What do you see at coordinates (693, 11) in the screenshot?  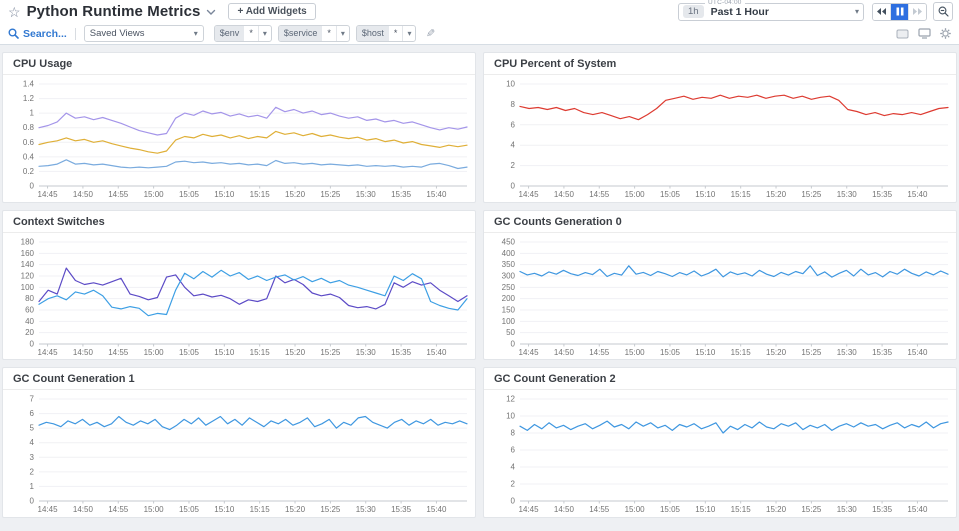 I see `timeframe-chip: 1h` at bounding box center [693, 11].